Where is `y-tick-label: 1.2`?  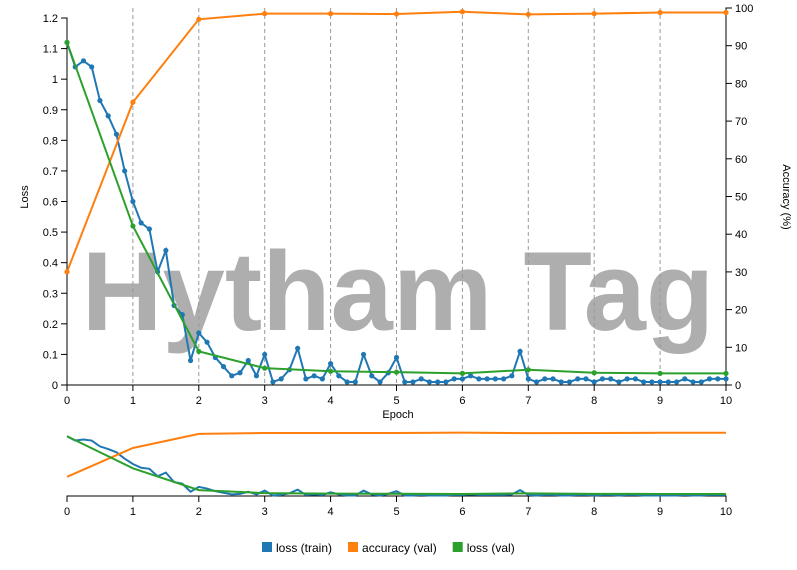
y-tick-label: 1.2 is located at coordinates (50, 19).